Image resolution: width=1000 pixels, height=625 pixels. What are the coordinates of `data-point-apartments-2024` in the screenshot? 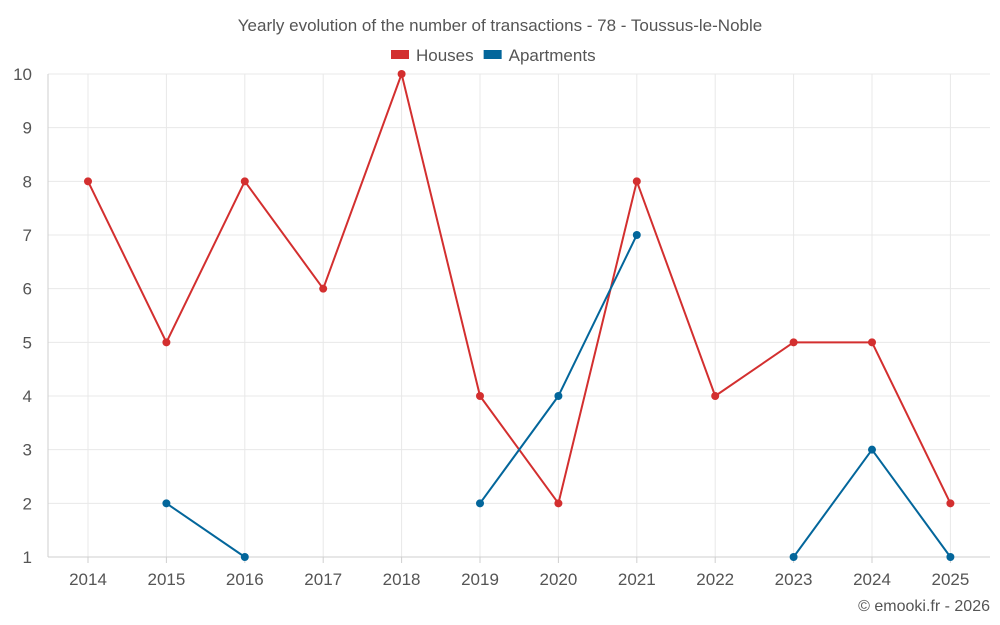 It's located at (872, 449).